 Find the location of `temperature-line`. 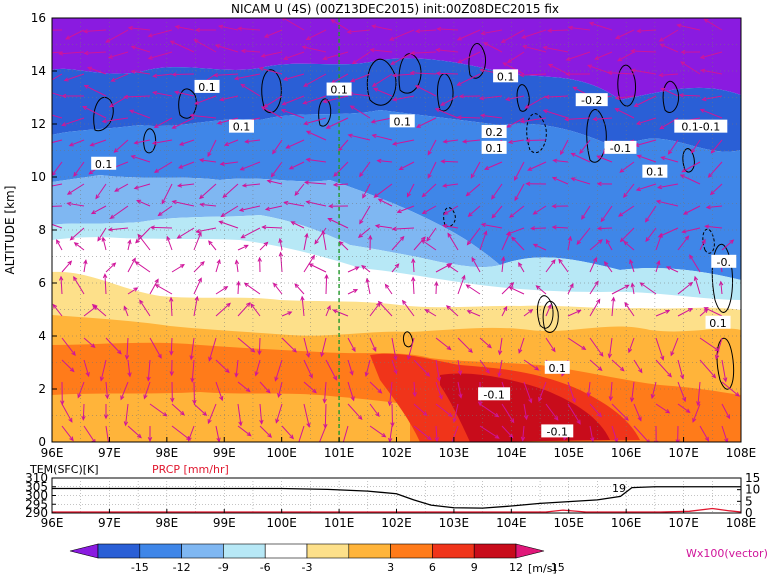

temperature-line is located at coordinates (396, 497).